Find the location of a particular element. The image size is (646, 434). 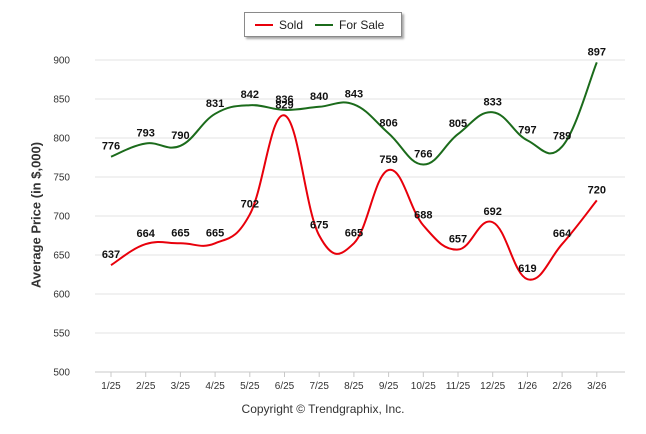

legend-item-sold: Sold is located at coordinates (279, 24).